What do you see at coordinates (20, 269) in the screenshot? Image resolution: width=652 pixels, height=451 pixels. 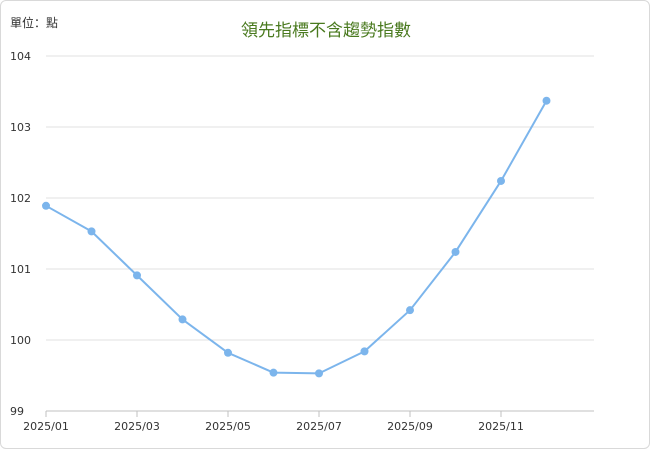 I see `y-tick-label: 101` at bounding box center [20, 269].